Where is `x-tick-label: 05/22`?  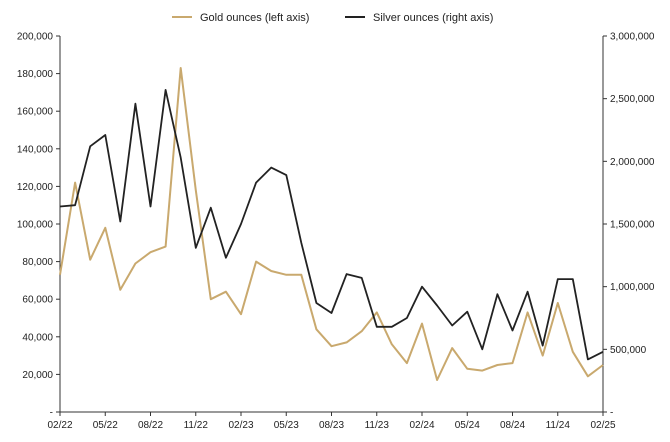
x-tick-label: 05/22 is located at coordinates (105, 425).